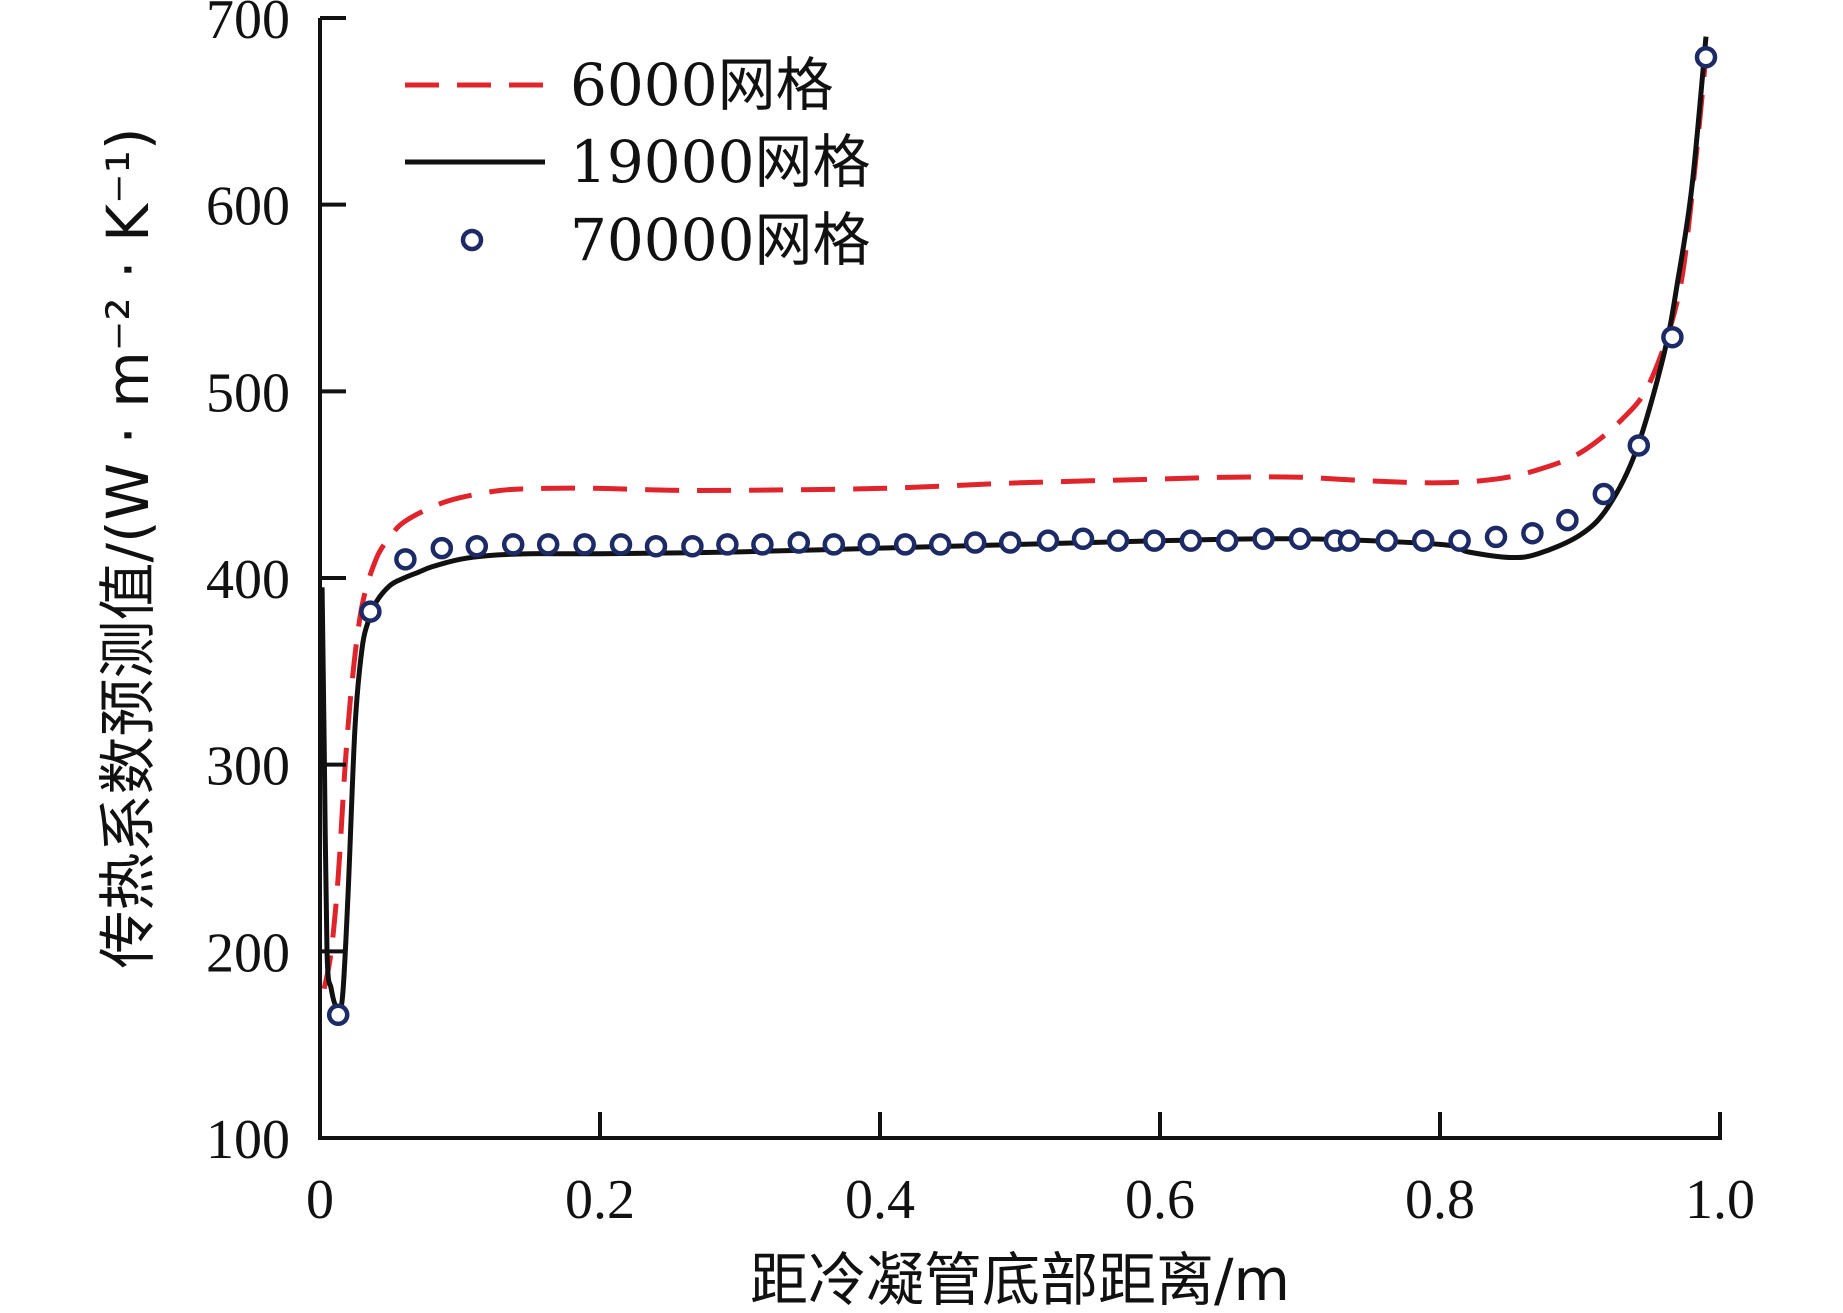 The image size is (1843, 1313). Describe the element at coordinates (1720, 1200) in the screenshot. I see `x-tick-label: 1.0` at that location.